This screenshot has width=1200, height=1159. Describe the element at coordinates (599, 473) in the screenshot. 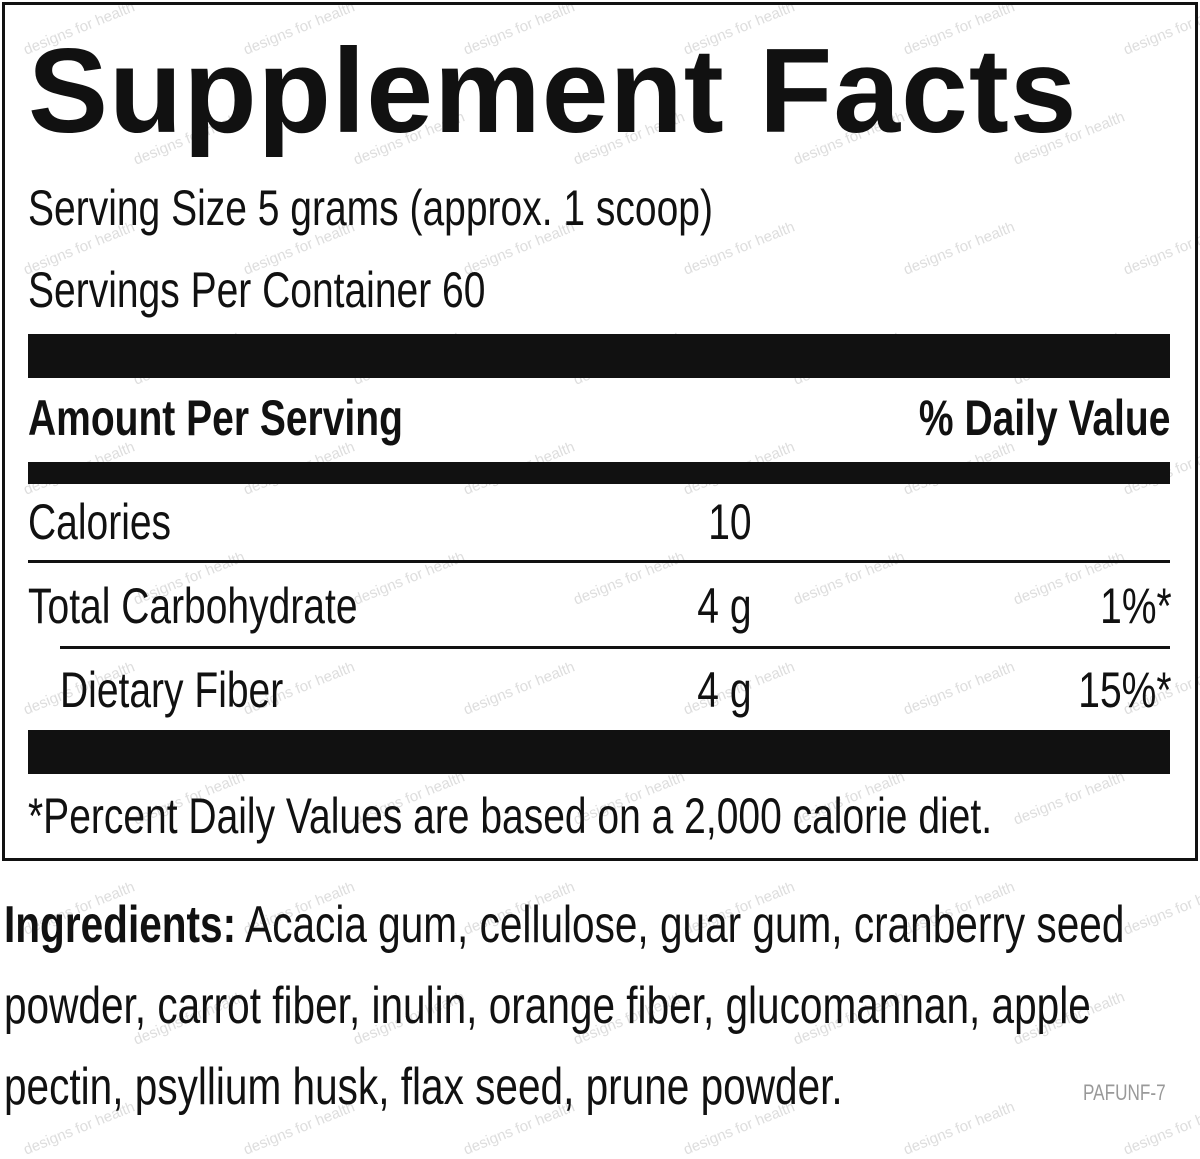

I see `medium-rule` at that location.